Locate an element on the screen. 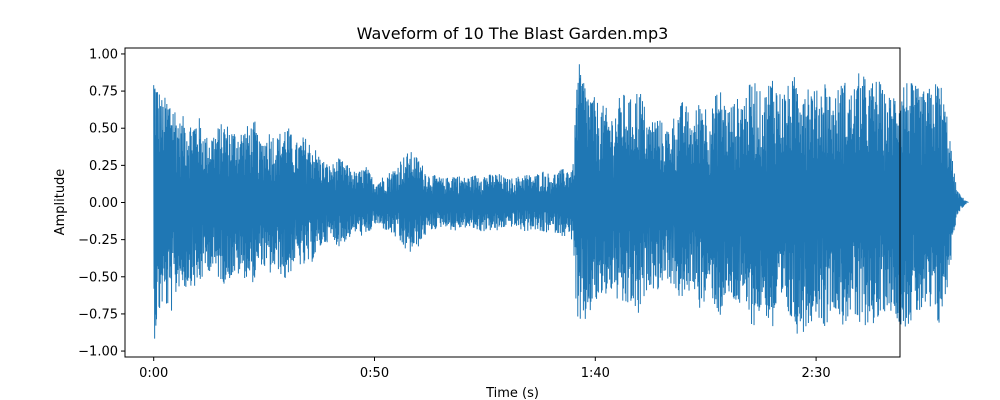  chart-title: Waveform of 10 The Blast Garden.mp3 is located at coordinates (513, 33).